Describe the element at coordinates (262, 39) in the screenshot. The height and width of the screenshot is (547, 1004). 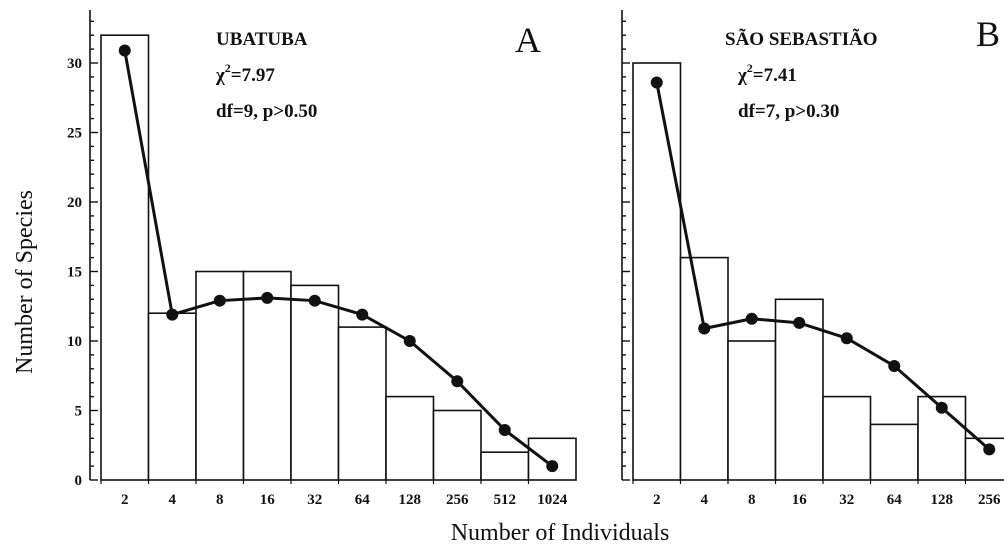
I see `panel-a-site-label: UBATUBA` at that location.